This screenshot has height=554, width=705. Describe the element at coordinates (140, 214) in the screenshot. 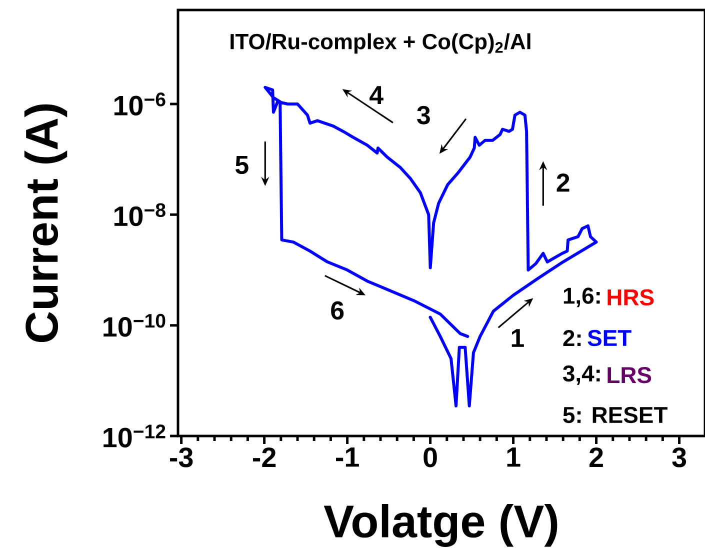

I see `y-tick-label: 10$^{−8}$` at that location.